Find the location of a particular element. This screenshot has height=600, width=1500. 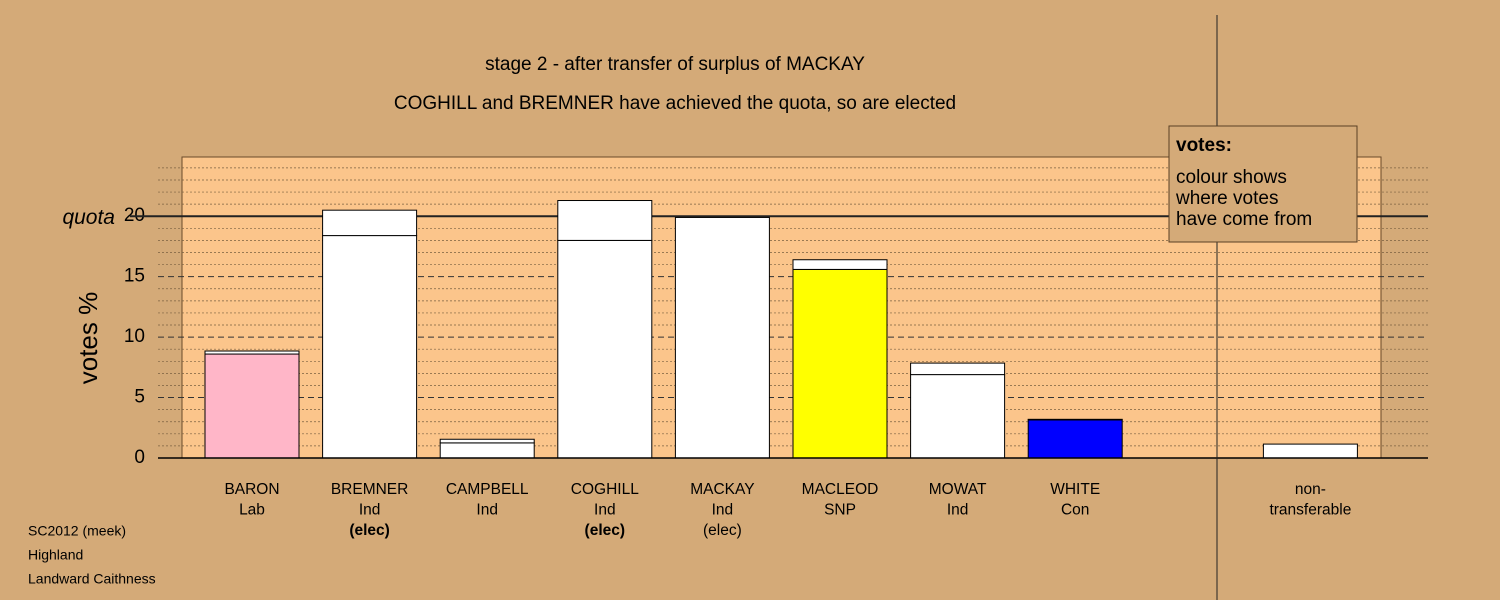

x-tick-label: BREMNER is located at coordinates (370, 489).